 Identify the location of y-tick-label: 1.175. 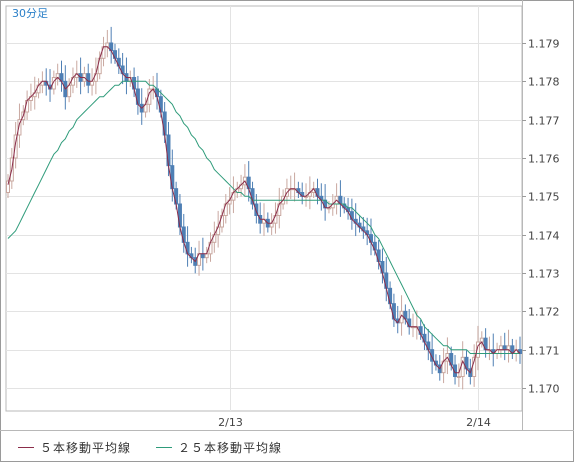
(544, 197).